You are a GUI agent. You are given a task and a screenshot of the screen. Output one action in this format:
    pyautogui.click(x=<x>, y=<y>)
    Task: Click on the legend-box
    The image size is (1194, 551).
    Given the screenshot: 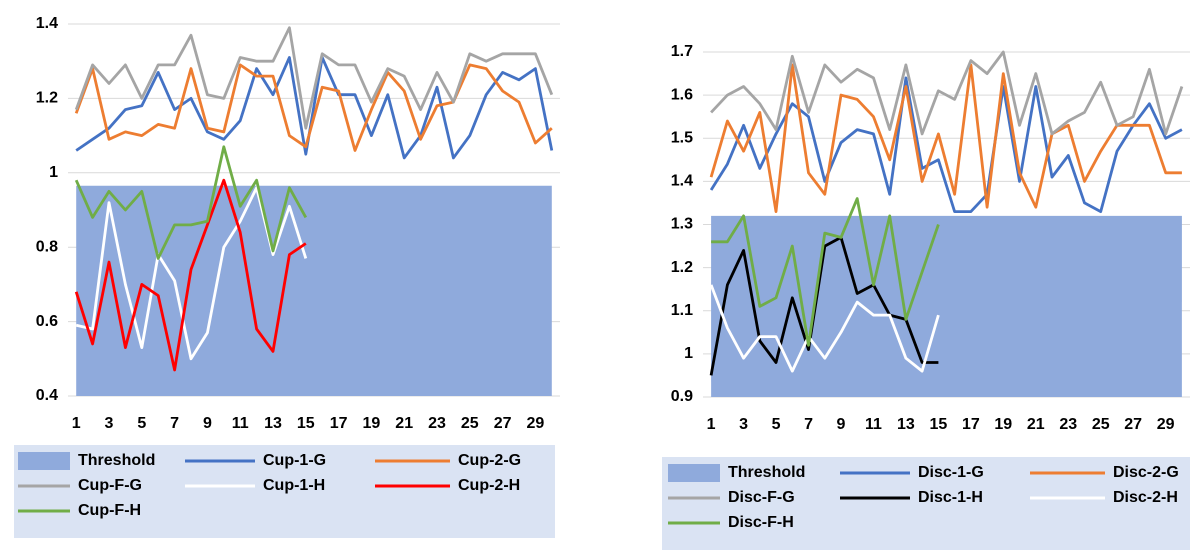 What is the action you would take?
    pyautogui.click(x=284, y=491)
    